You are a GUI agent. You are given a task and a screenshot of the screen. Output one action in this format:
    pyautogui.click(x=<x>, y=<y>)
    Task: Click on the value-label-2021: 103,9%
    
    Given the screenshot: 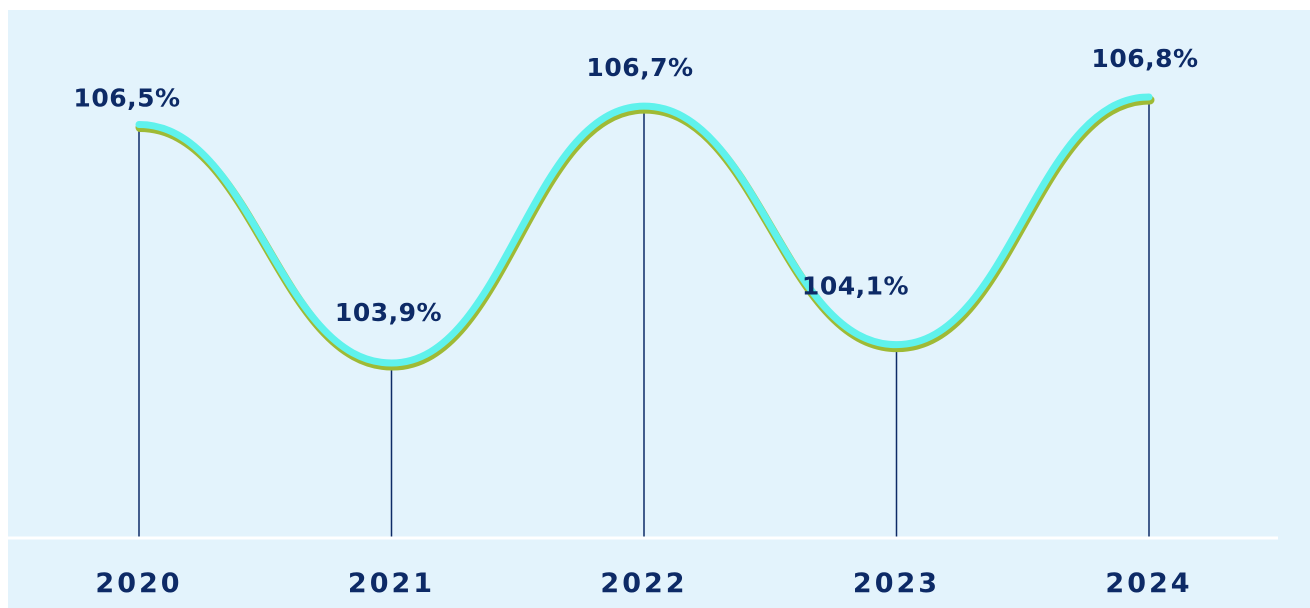 What is the action you would take?
    pyautogui.click(x=388, y=312)
    